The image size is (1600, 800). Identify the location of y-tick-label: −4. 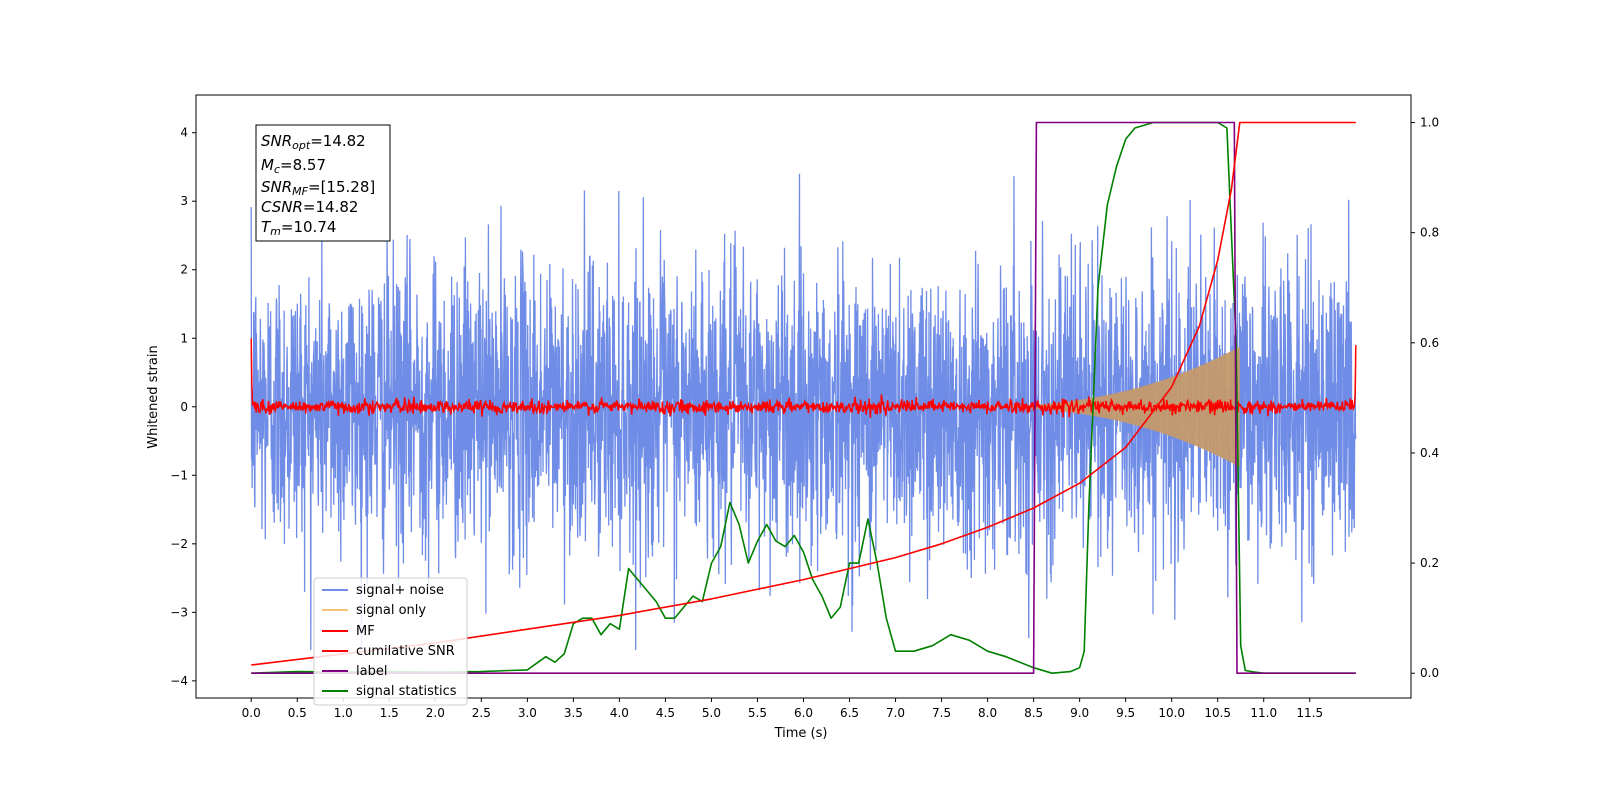
(179, 681).